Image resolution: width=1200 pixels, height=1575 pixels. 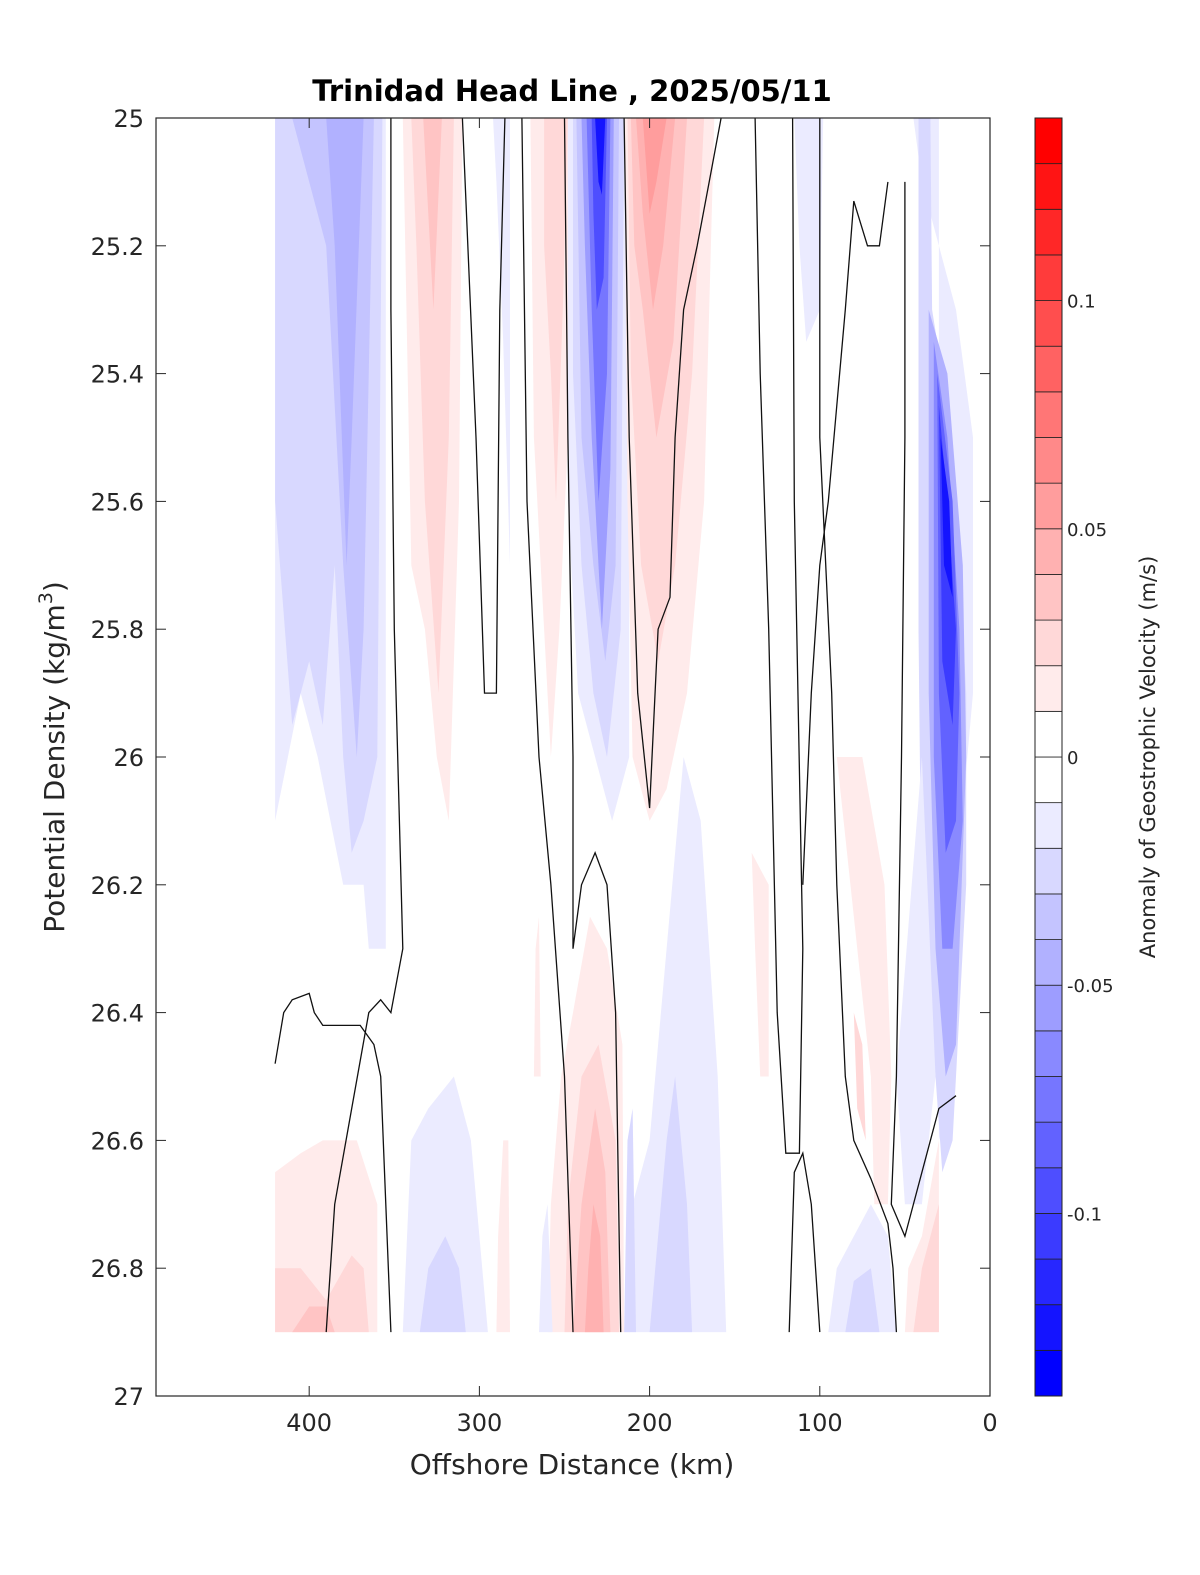 I want to click on x-tick-label: 200, so click(x=650, y=1423).